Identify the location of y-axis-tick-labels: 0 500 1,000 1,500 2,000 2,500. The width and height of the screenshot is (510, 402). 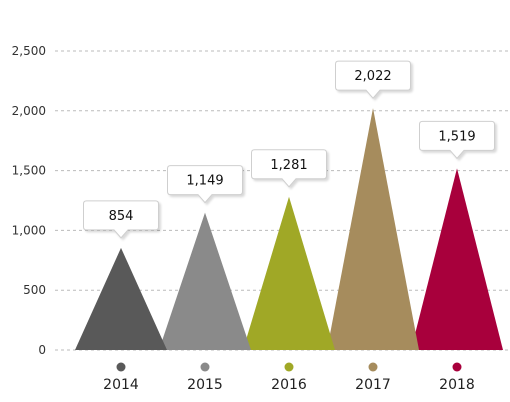
(29, 200).